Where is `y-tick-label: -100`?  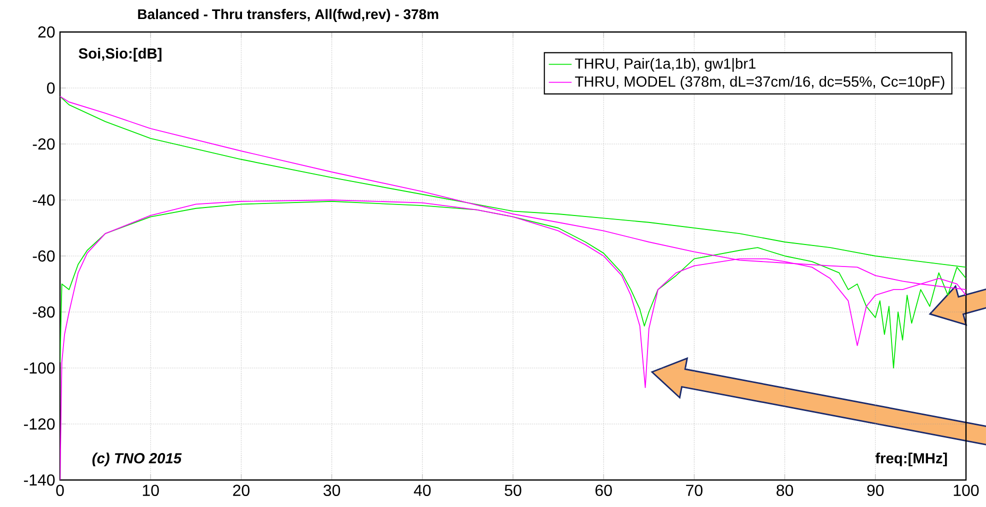
y-tick-label: -100 is located at coordinates (39, 368).